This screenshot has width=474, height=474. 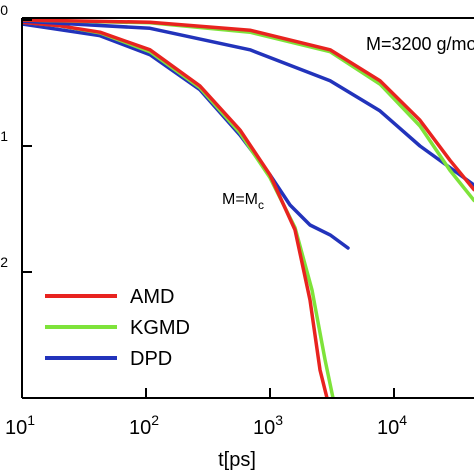 I want to click on y-tick-exponent: -1, so click(x=4, y=136).